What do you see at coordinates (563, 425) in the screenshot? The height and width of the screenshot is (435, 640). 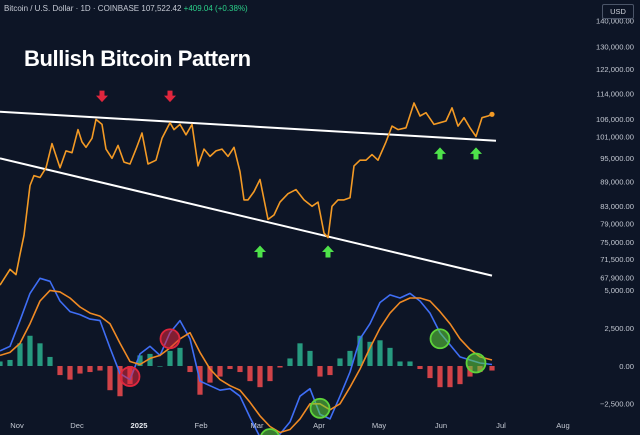 I see `x-tick-label: Aug` at bounding box center [563, 425].